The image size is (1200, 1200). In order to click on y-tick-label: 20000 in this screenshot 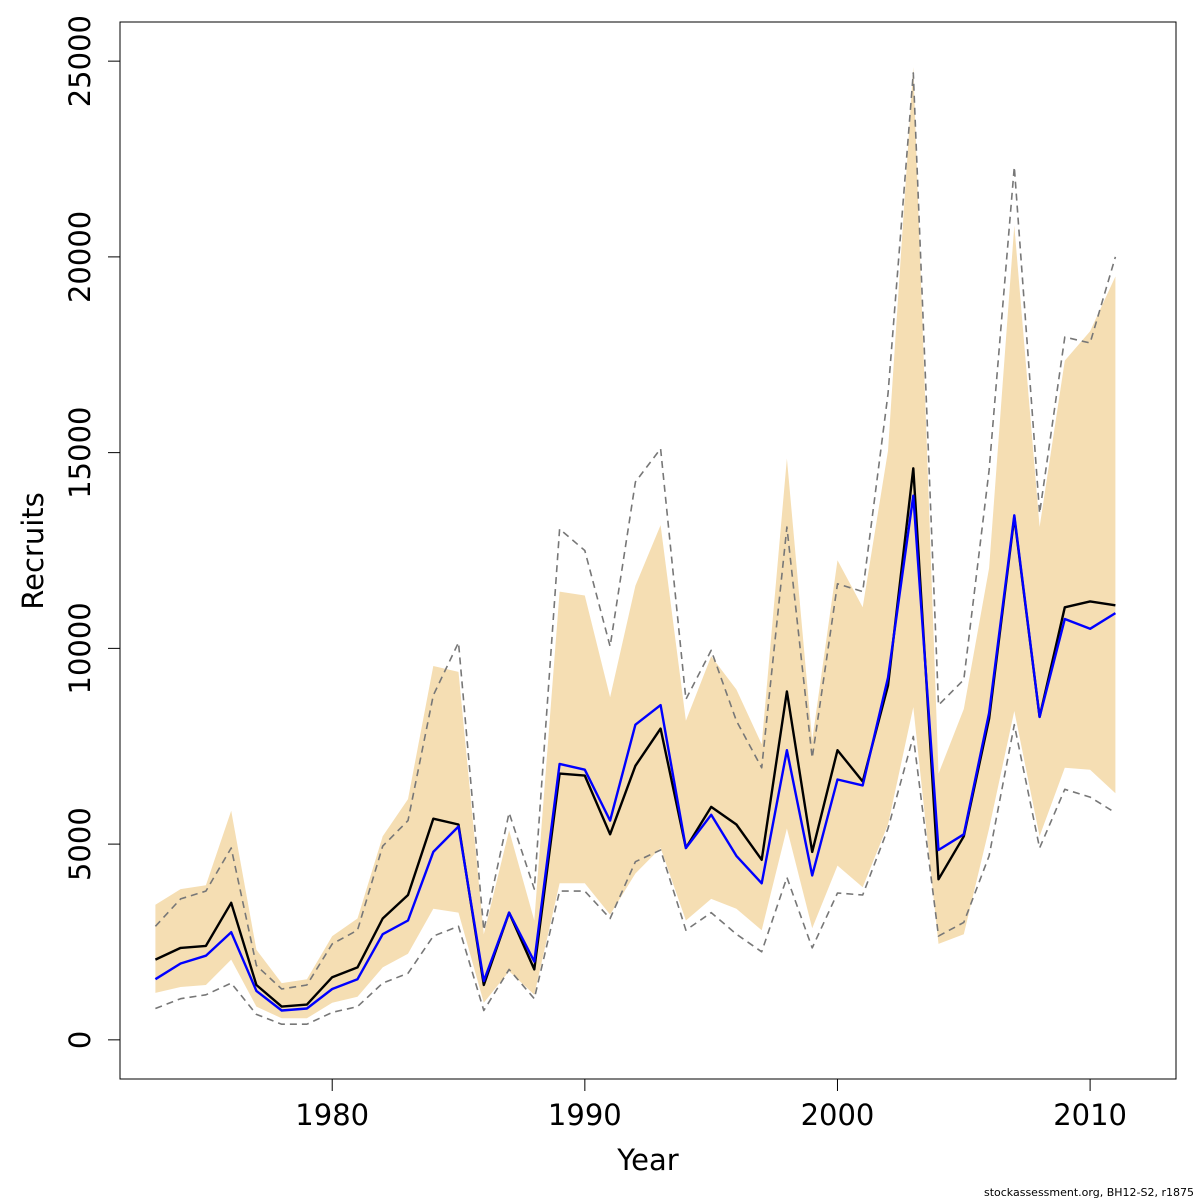, I will do `click(80, 257)`.